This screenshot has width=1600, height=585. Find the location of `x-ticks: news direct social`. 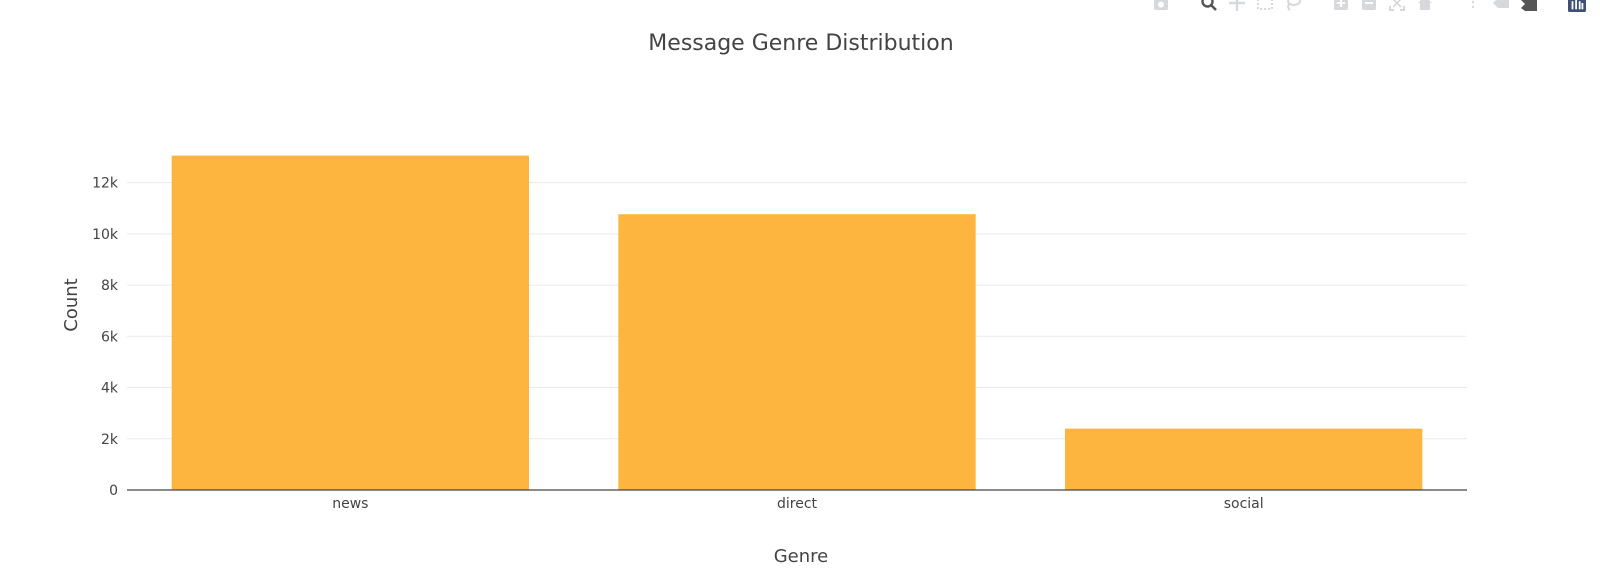

x-ticks: news direct social is located at coordinates (797, 504).